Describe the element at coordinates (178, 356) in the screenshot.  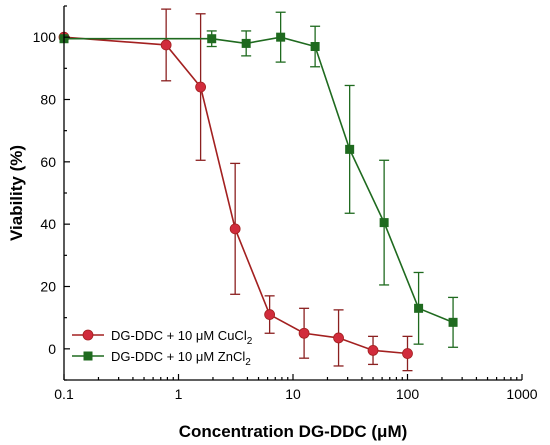
I see `legend-label-main: DG-DDC + 10 μM ZnCl` at that location.